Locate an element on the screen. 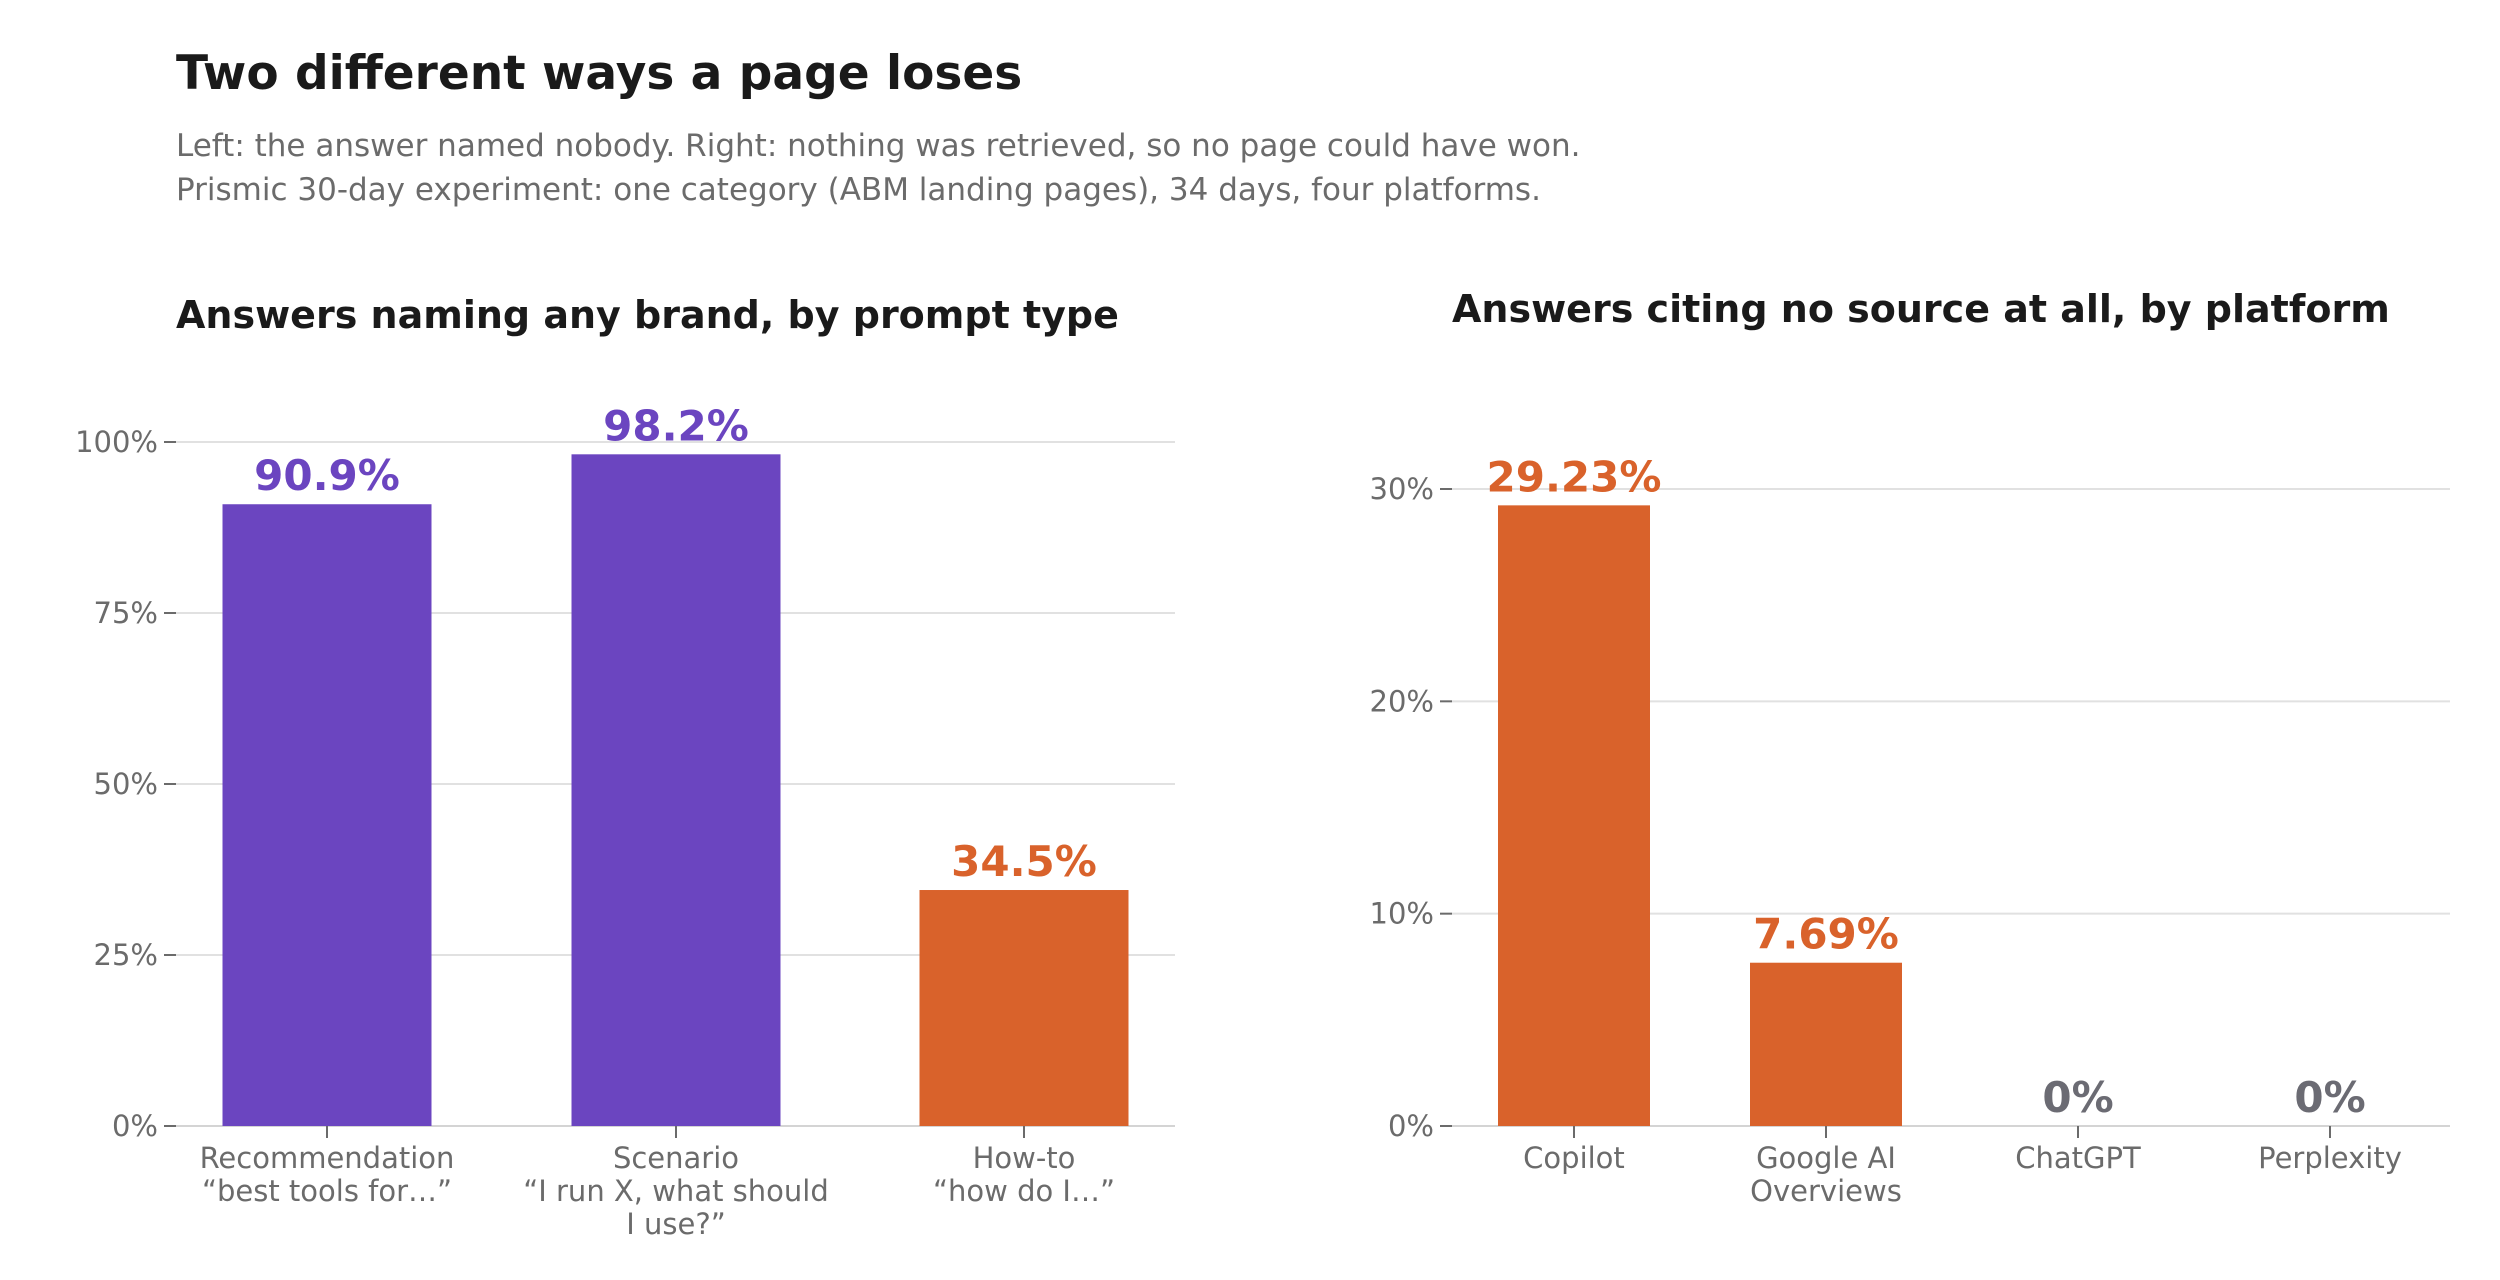 The width and height of the screenshot is (2500, 1280). chart1-value-label: 90.9% is located at coordinates (327, 475).